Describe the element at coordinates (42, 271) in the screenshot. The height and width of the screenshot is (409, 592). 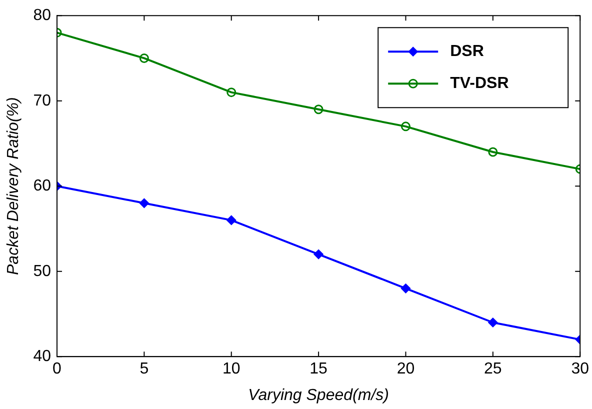
I see `y-tick-label: 50` at that location.